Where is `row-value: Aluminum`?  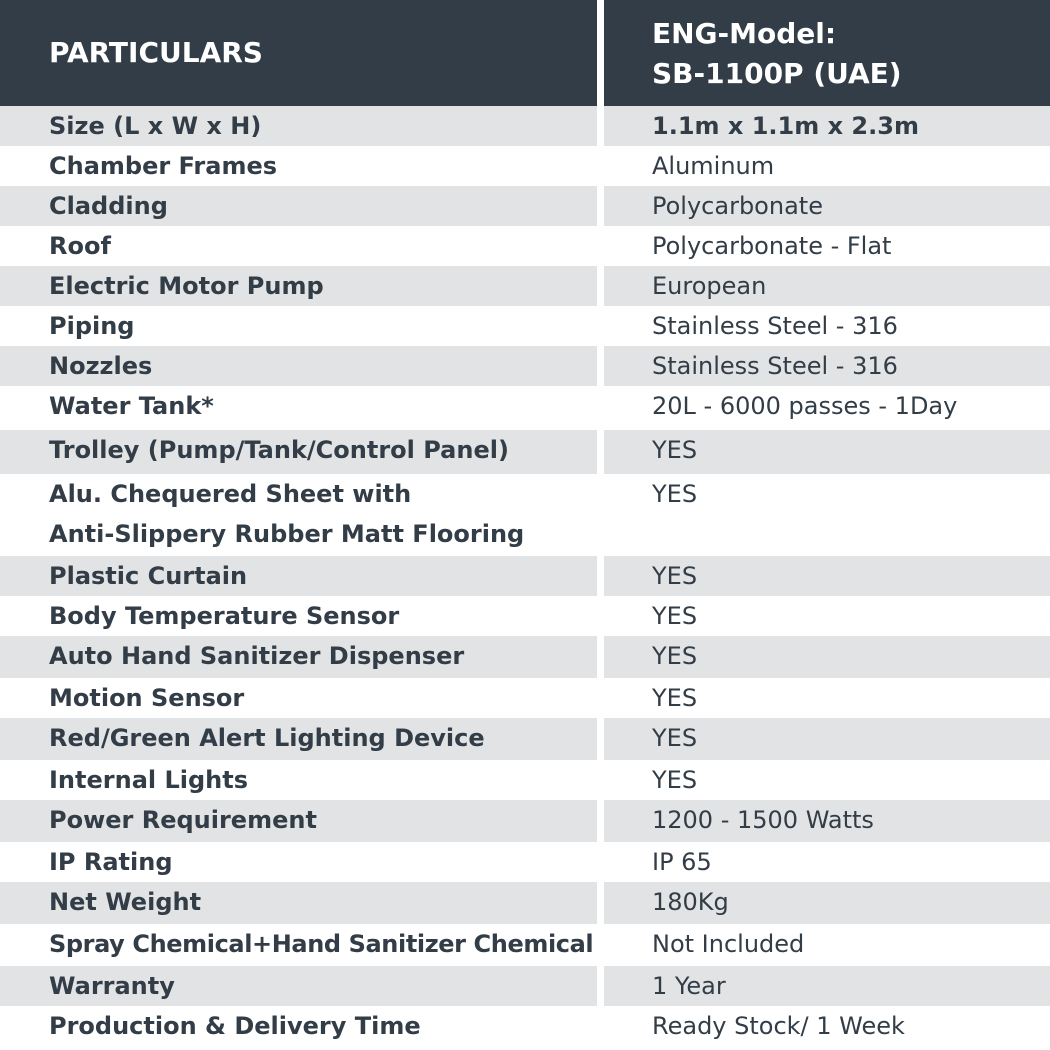
row-value: Aluminum is located at coordinates (713, 166).